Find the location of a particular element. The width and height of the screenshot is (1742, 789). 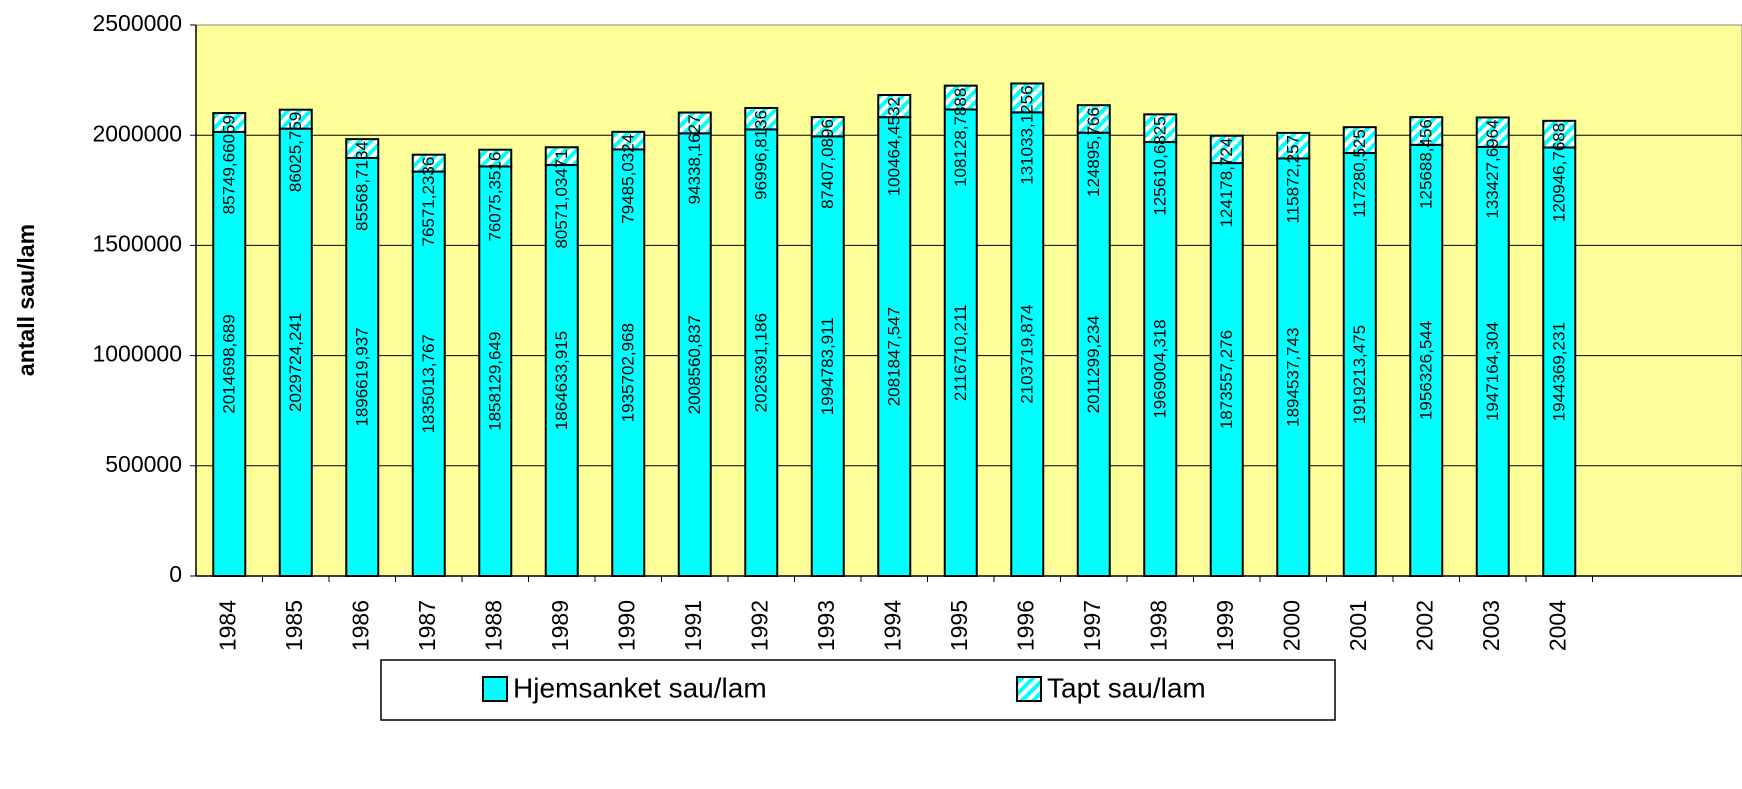

data-label: 1919213,475 is located at coordinates (1359, 374).